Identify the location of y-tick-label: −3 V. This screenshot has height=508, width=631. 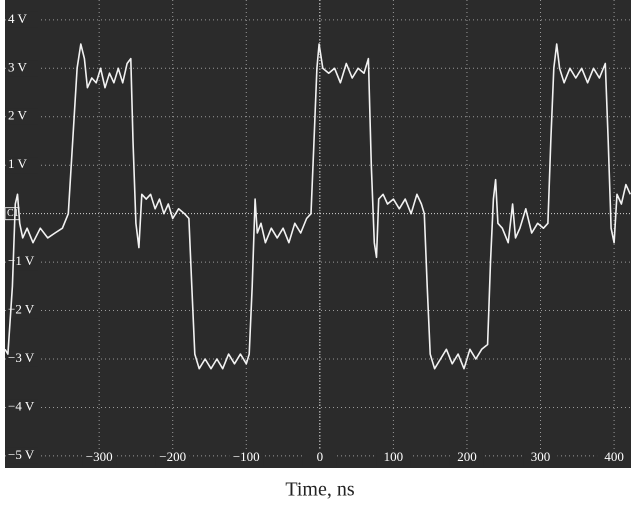
(21, 357).